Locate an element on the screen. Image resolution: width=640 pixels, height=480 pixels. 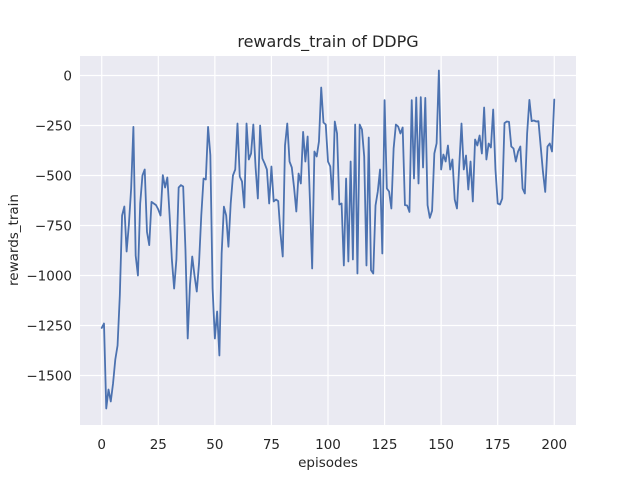
x-axis-label: episodes is located at coordinates (328, 463).